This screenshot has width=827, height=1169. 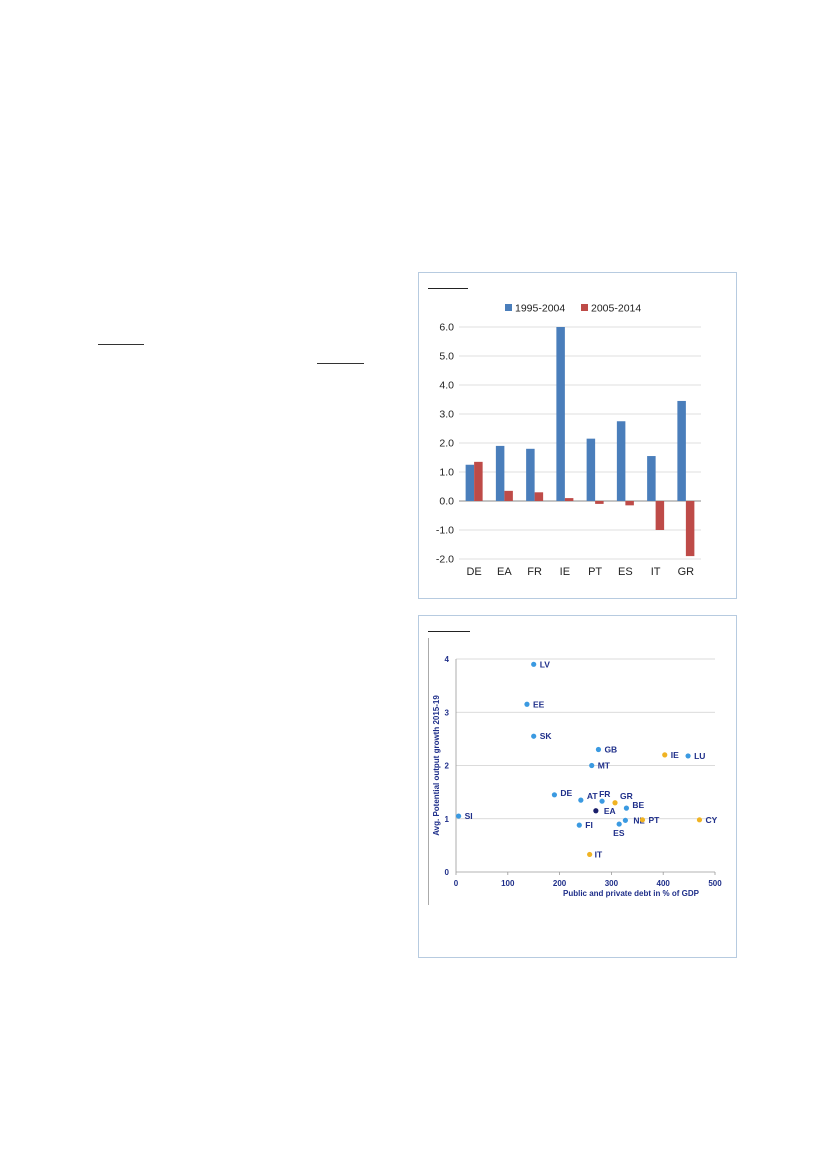 What do you see at coordinates (699, 756) in the screenshot?
I see `point-label: LU` at bounding box center [699, 756].